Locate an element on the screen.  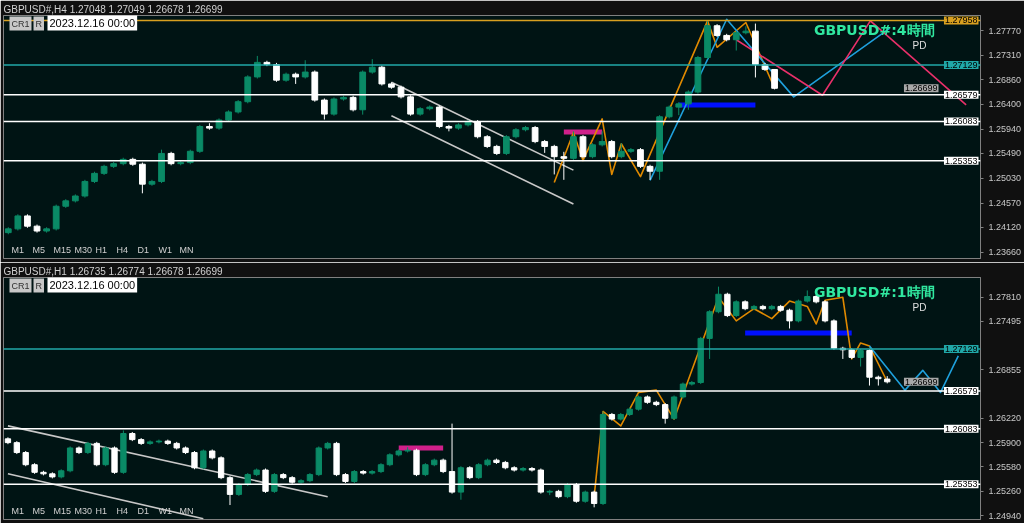
y-tick-label: 1.25900 is located at coordinates (1005, 442).